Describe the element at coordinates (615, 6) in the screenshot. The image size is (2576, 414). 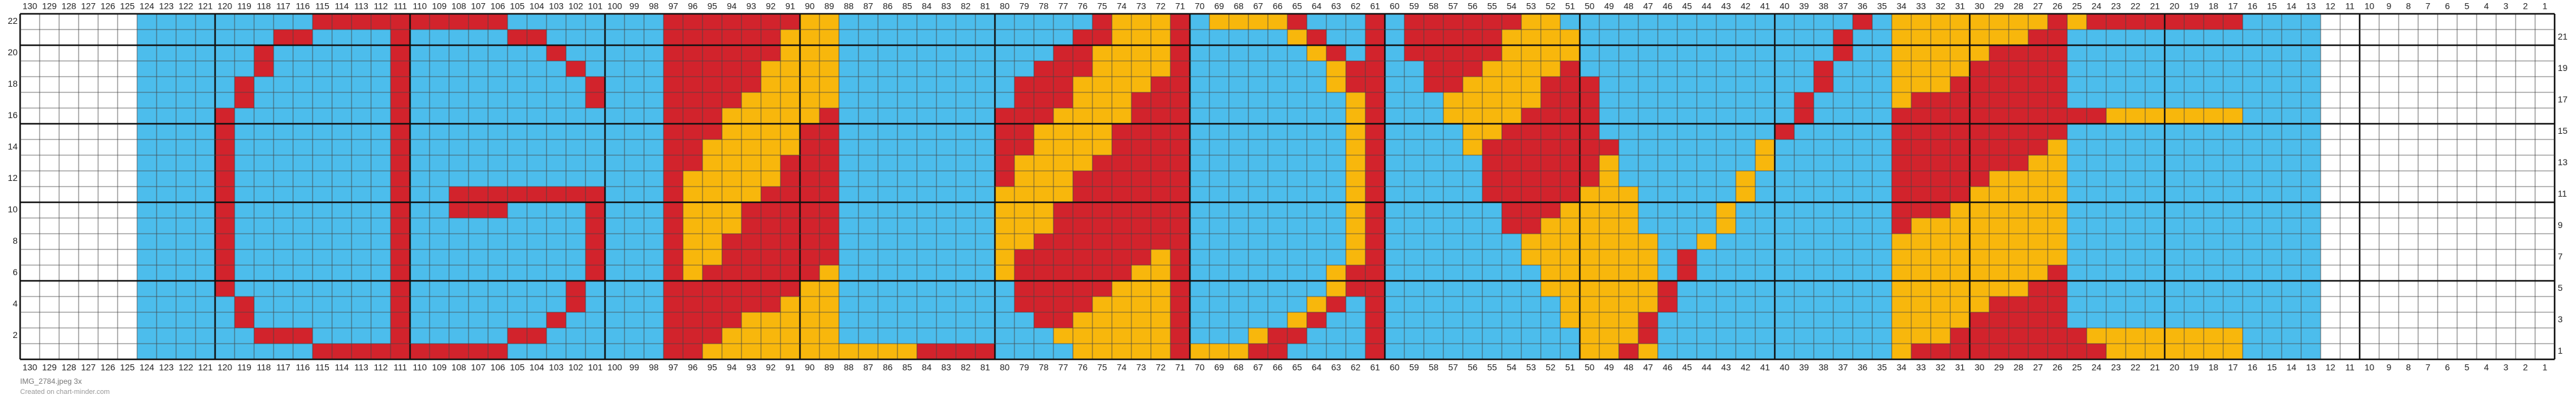
I see `column-number: 100` at that location.